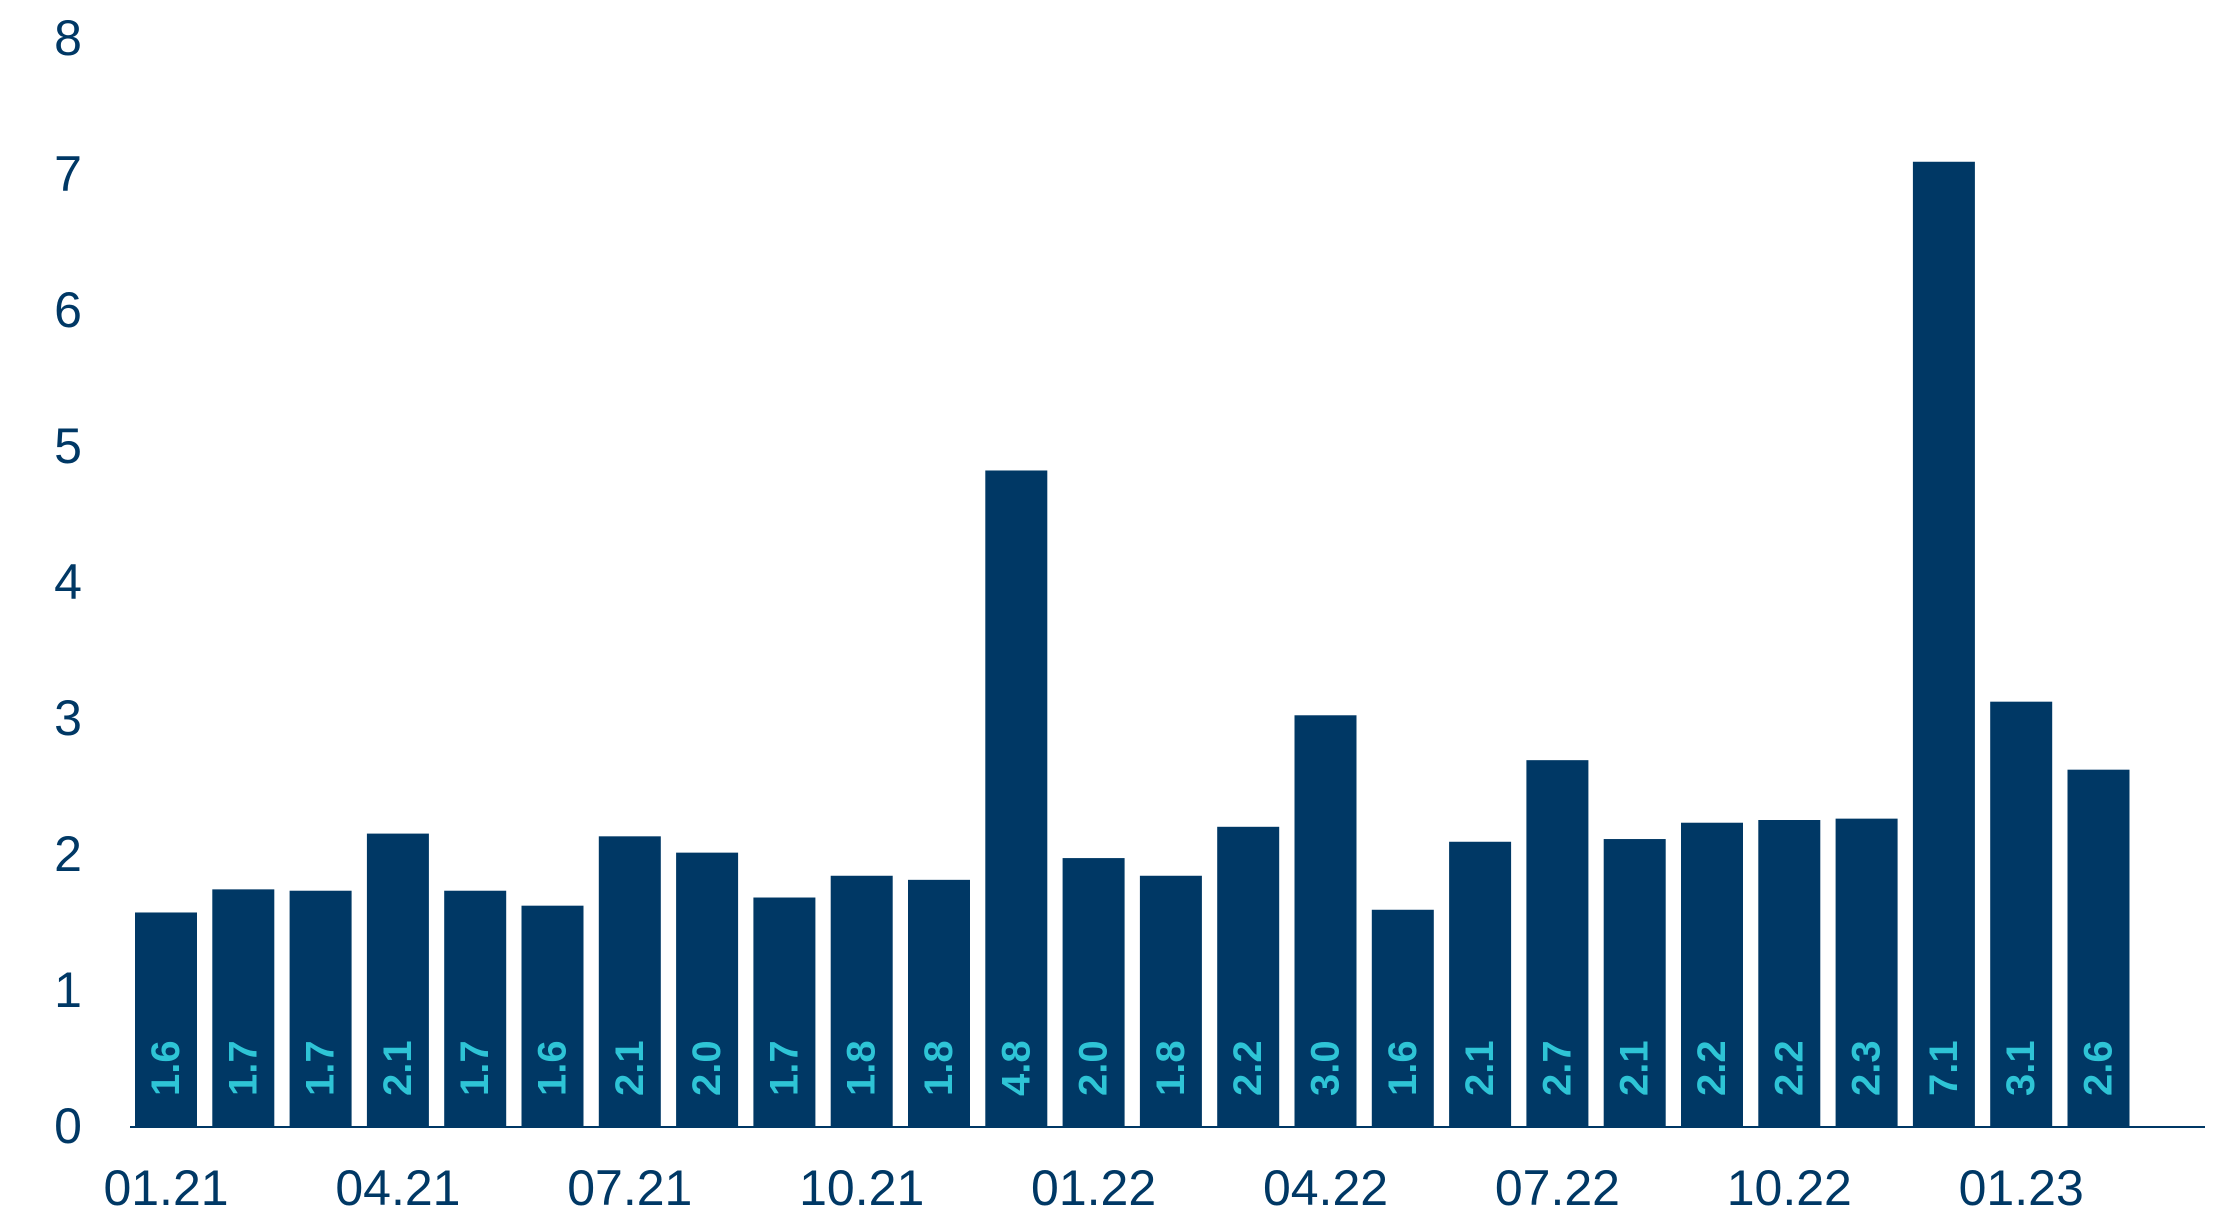 This screenshot has height=1217, width=2217. What do you see at coordinates (2021, 1186) in the screenshot?
I see `x-tick-label: 01.23` at bounding box center [2021, 1186].